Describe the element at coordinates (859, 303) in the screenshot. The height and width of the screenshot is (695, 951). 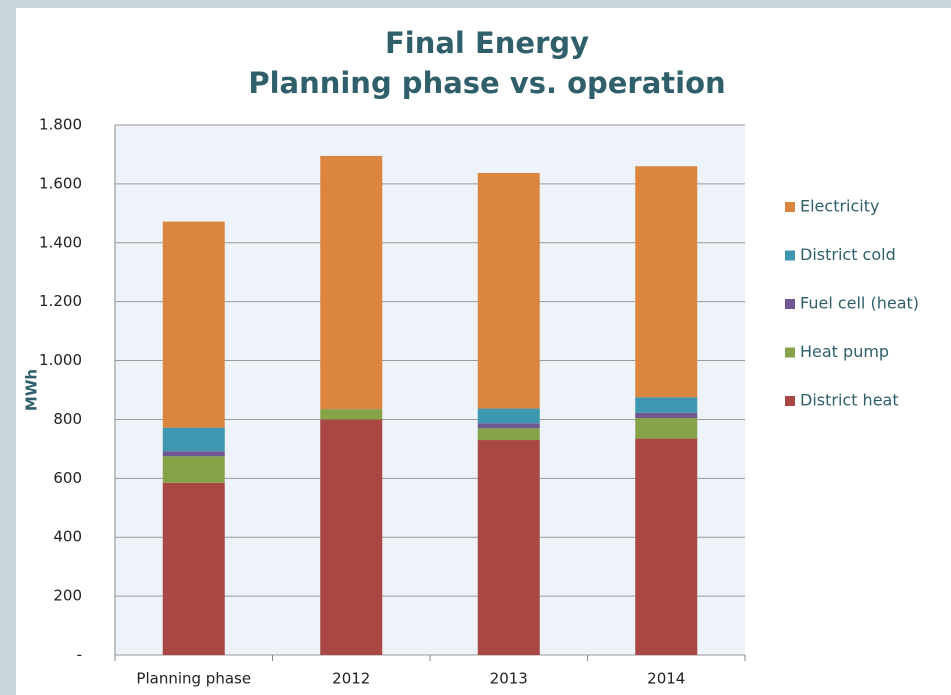
I see `legend-text: Fuel cell (heat)` at that location.